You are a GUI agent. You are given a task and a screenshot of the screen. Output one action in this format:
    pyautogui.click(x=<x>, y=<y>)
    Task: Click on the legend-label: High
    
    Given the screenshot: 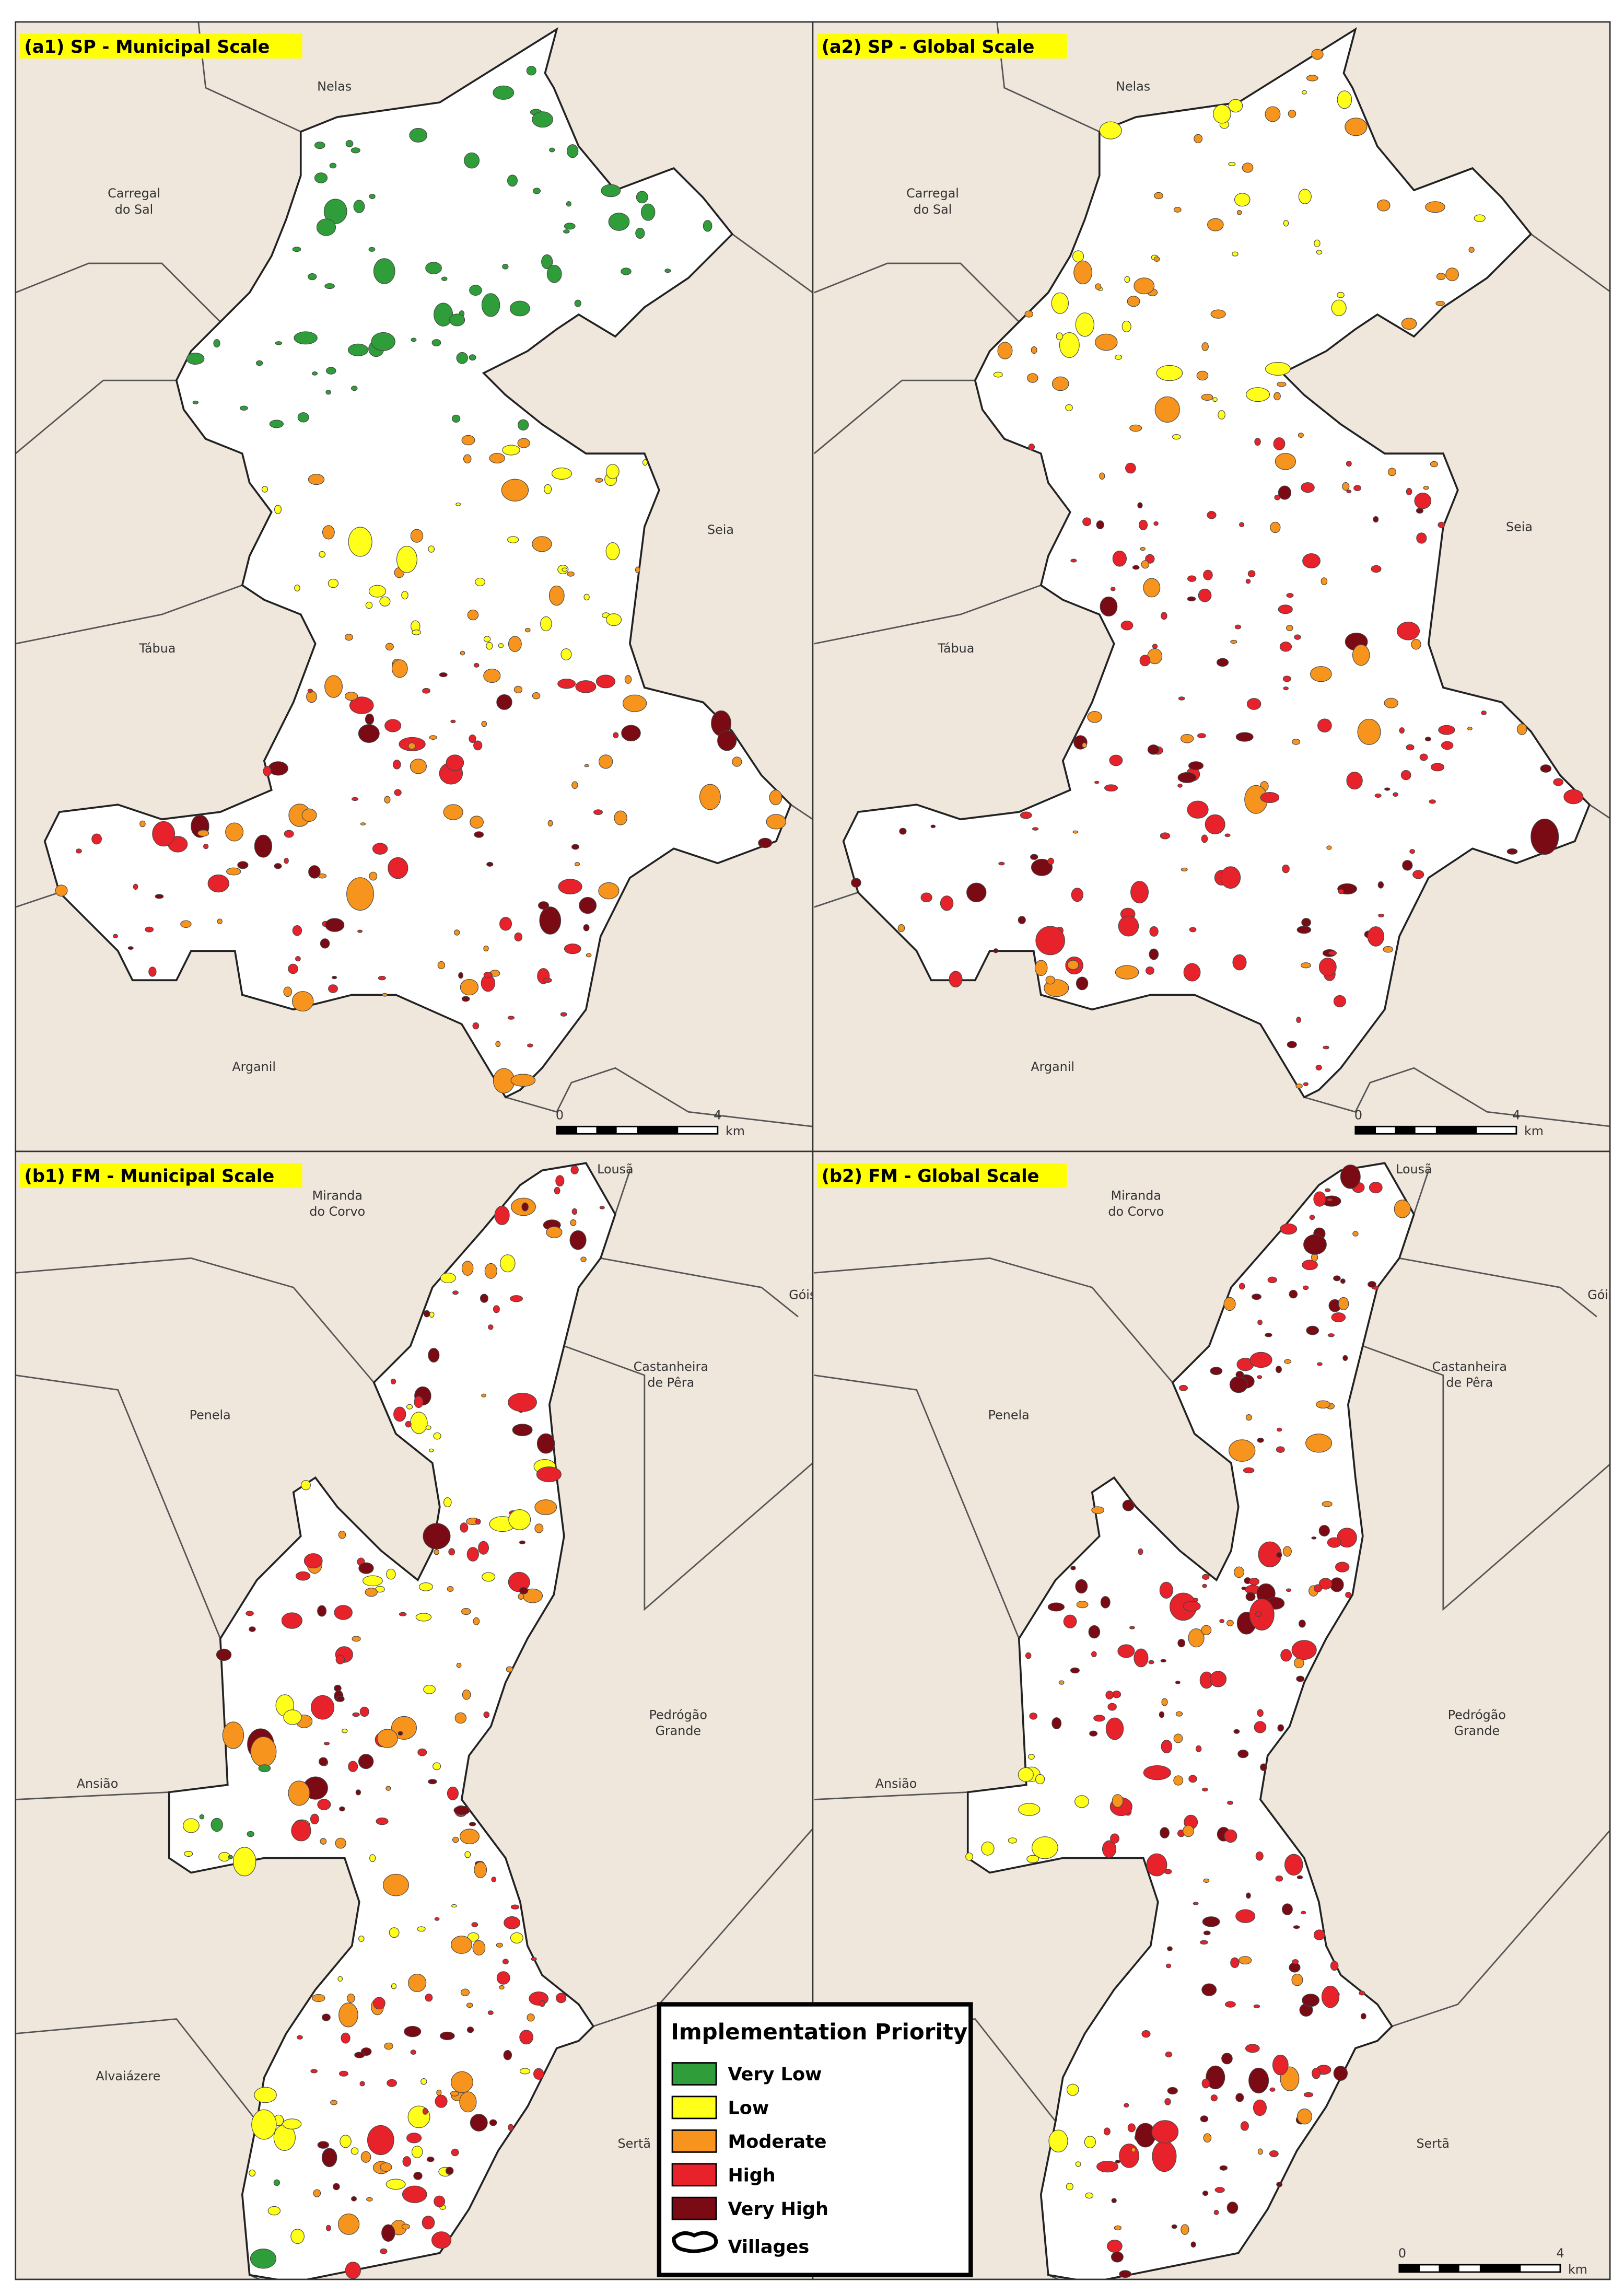 What is the action you would take?
    pyautogui.click(x=751, y=2175)
    